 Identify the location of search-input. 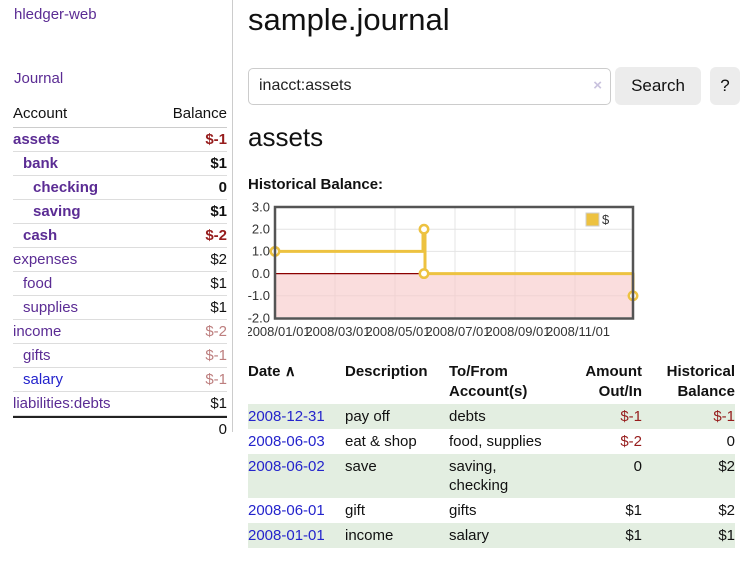
(429, 86).